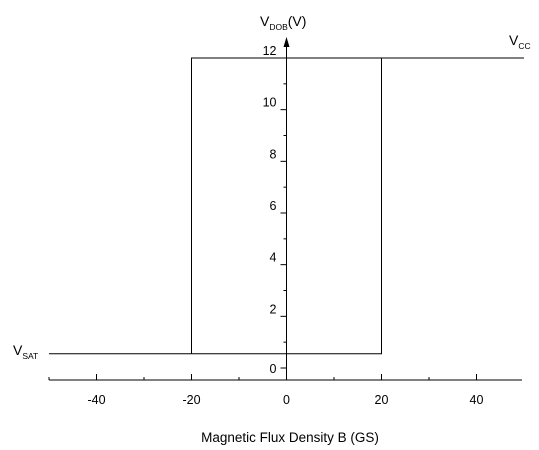 The image size is (539, 450). I want to click on annotation-cc: VCC, so click(520, 41).